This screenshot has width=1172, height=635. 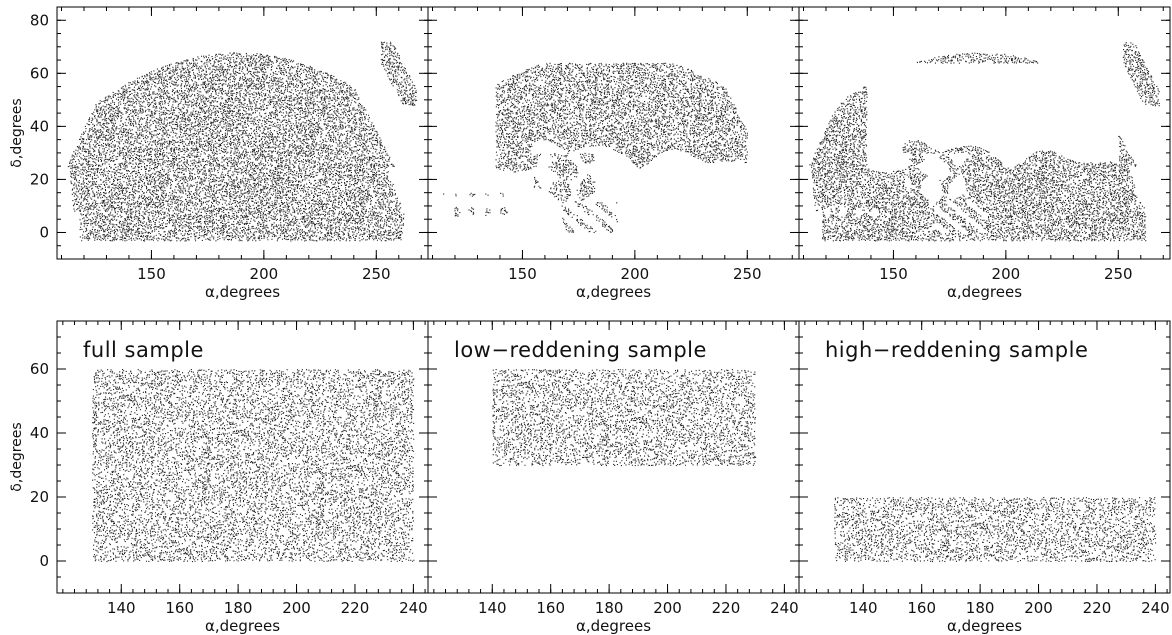 I want to click on panel-top-right: 150 200 250 α,degrees, so click(x=984, y=153).